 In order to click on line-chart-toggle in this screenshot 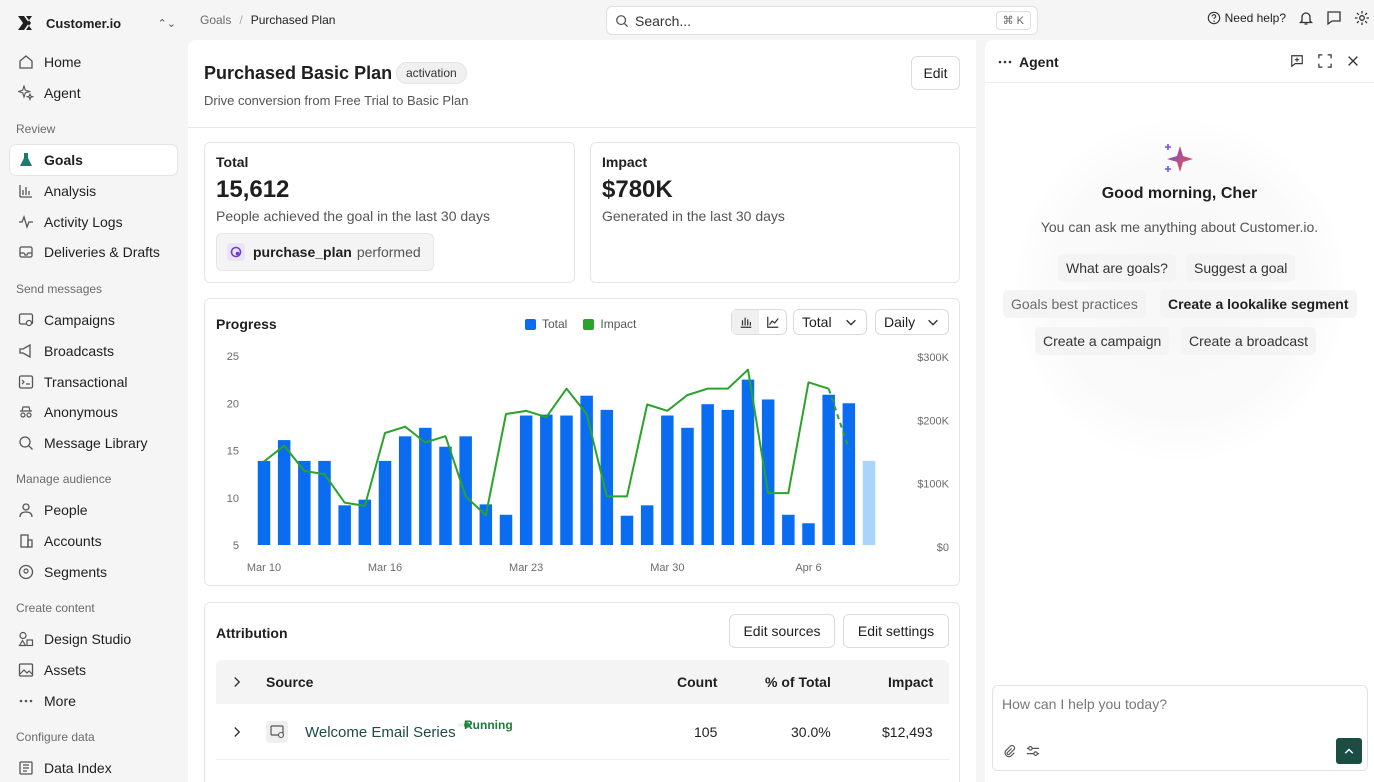, I will do `click(772, 322)`.